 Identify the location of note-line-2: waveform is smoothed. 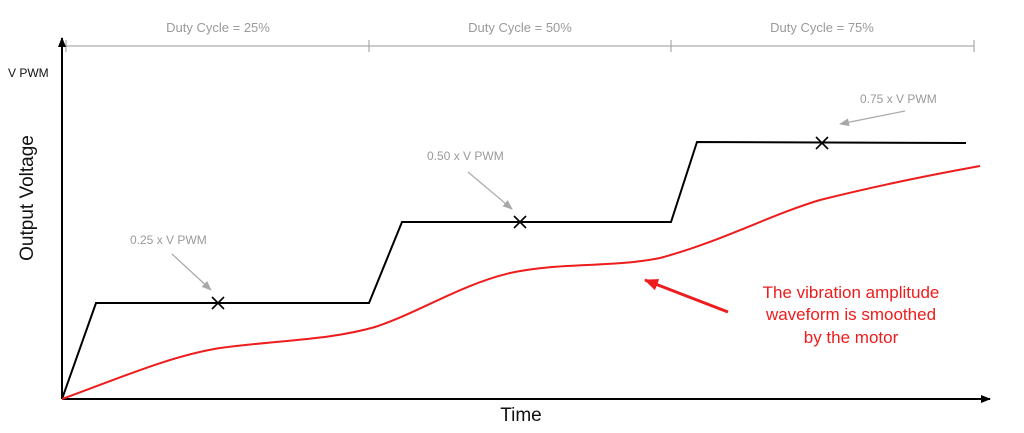
(850, 314).